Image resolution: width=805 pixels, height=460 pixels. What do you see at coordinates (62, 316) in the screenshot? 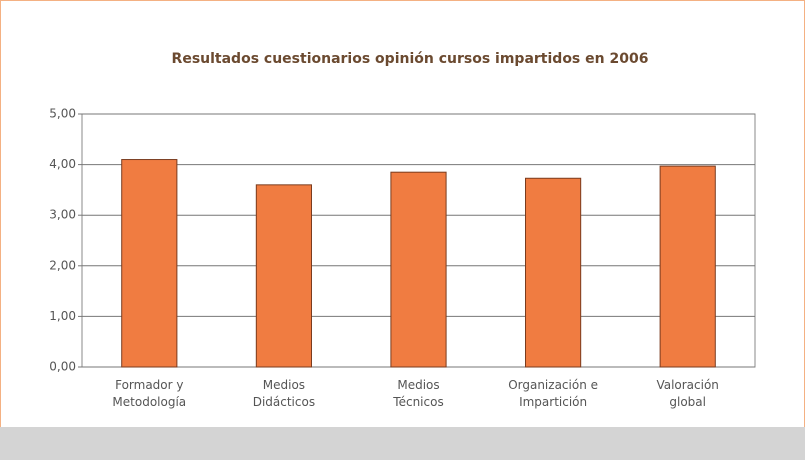
I see `y-tick-label: 1,00` at bounding box center [62, 316].